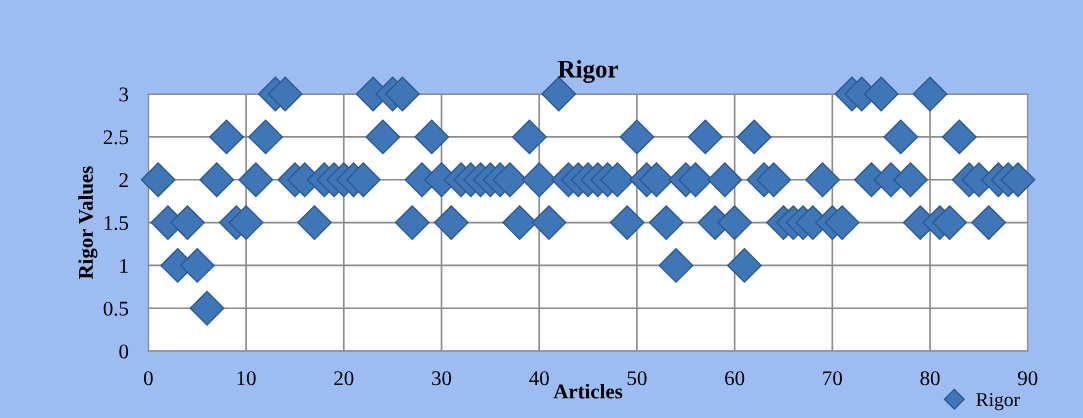 This screenshot has width=1083, height=418. Describe the element at coordinates (148, 378) in the screenshot. I see `x-tick-label: 0` at that location.